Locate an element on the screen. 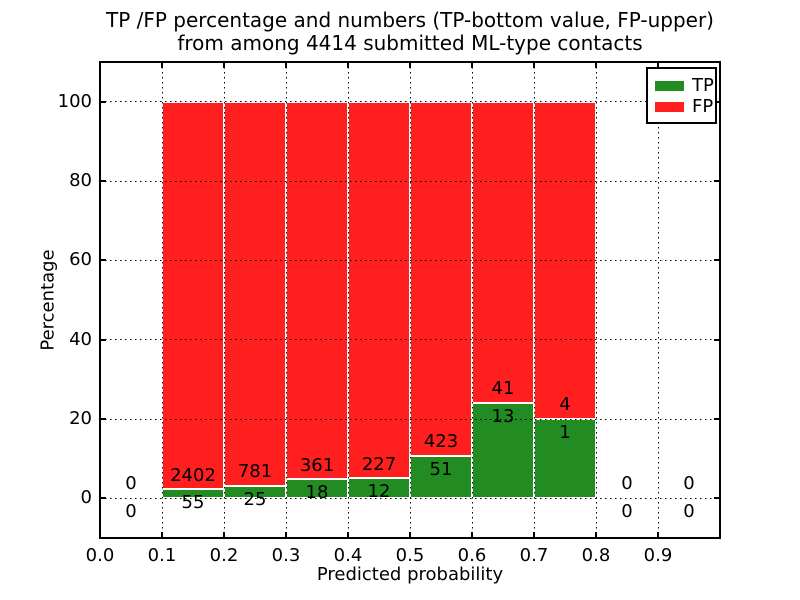 This screenshot has height=600, width=800. x-tick-label: 0.2 is located at coordinates (224, 555).